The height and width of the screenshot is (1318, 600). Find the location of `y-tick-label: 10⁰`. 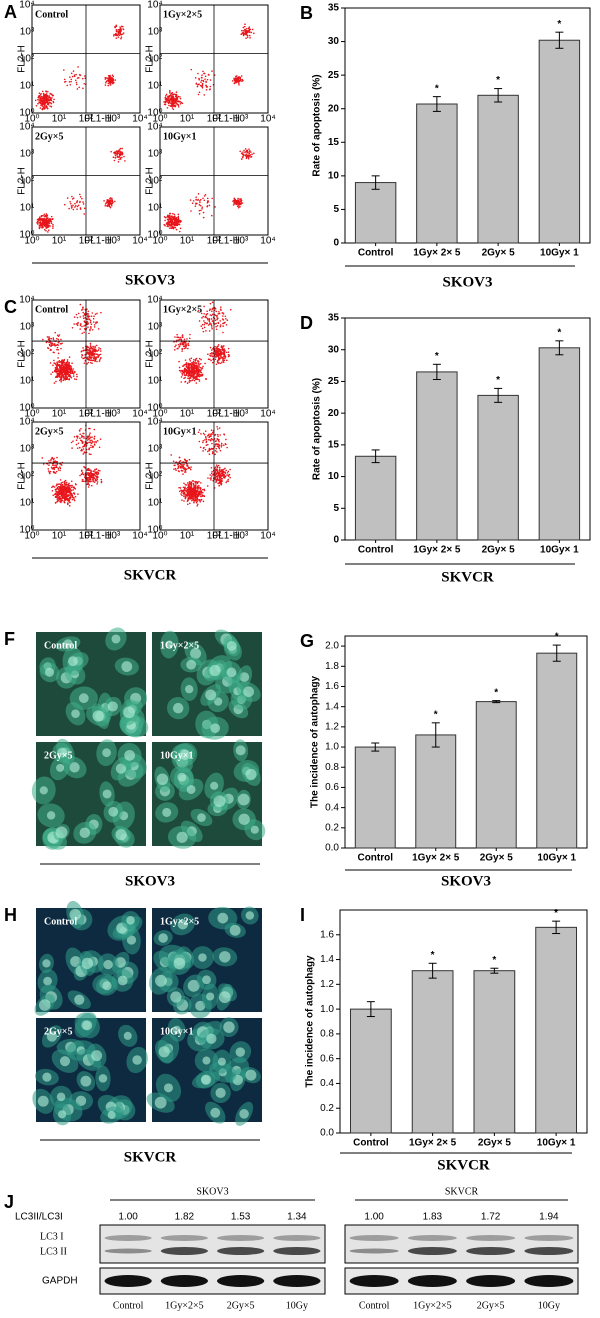

y-tick-label: 10⁰ is located at coordinates (26, 235).